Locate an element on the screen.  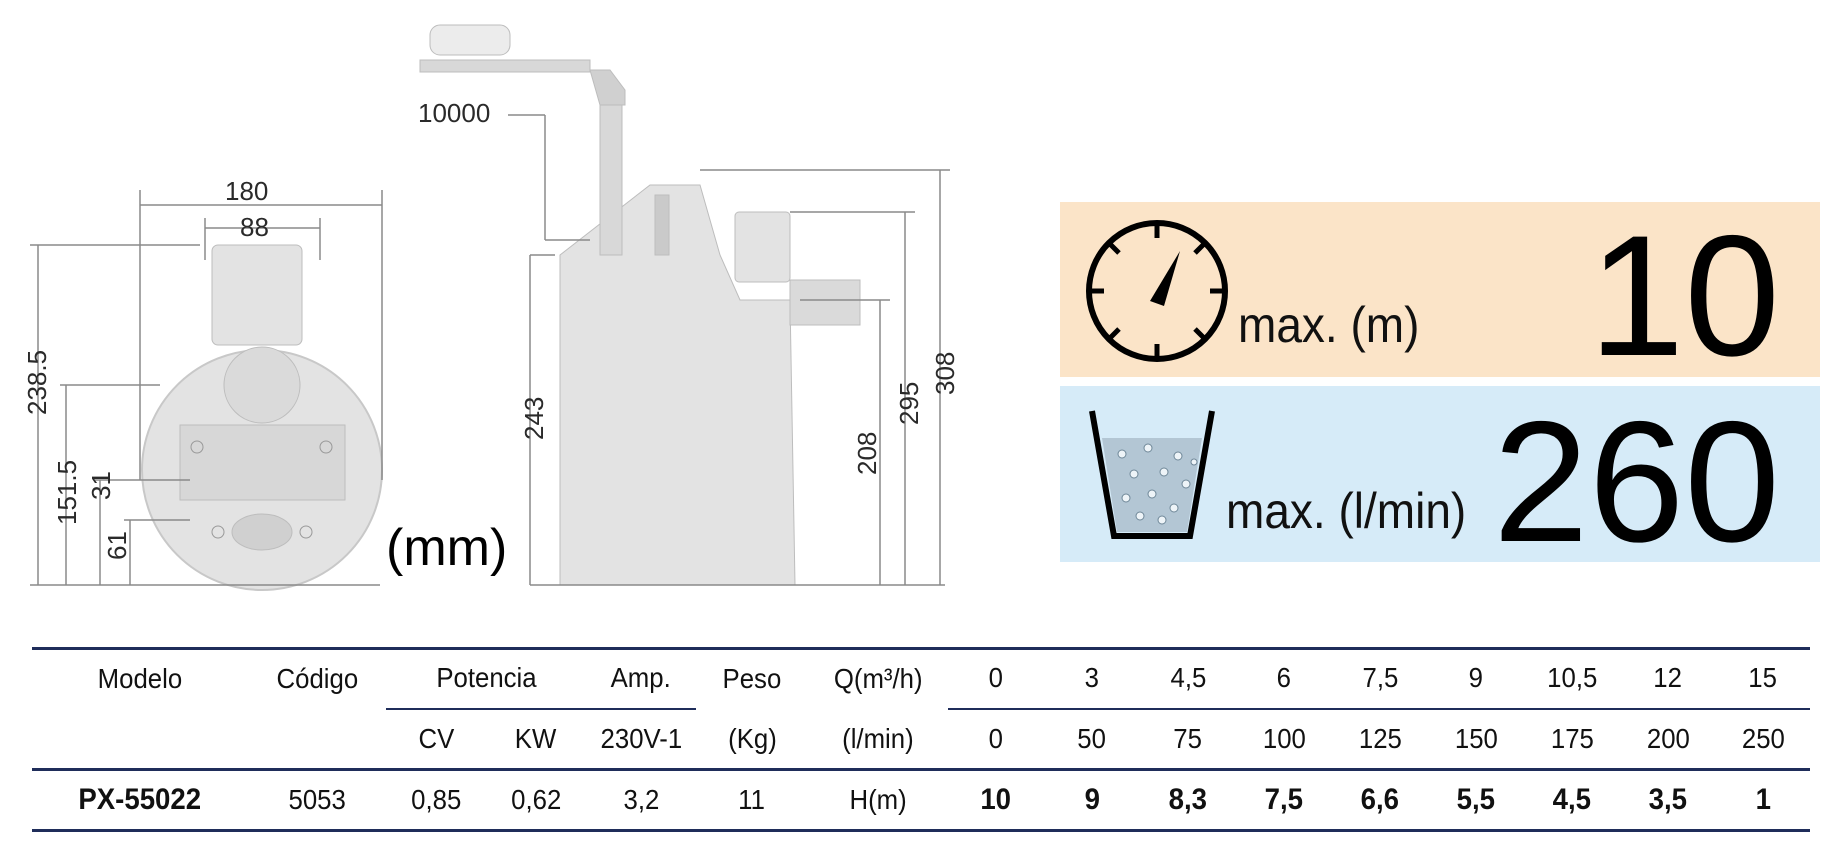
header-potencia: Potencia is located at coordinates (486, 677).